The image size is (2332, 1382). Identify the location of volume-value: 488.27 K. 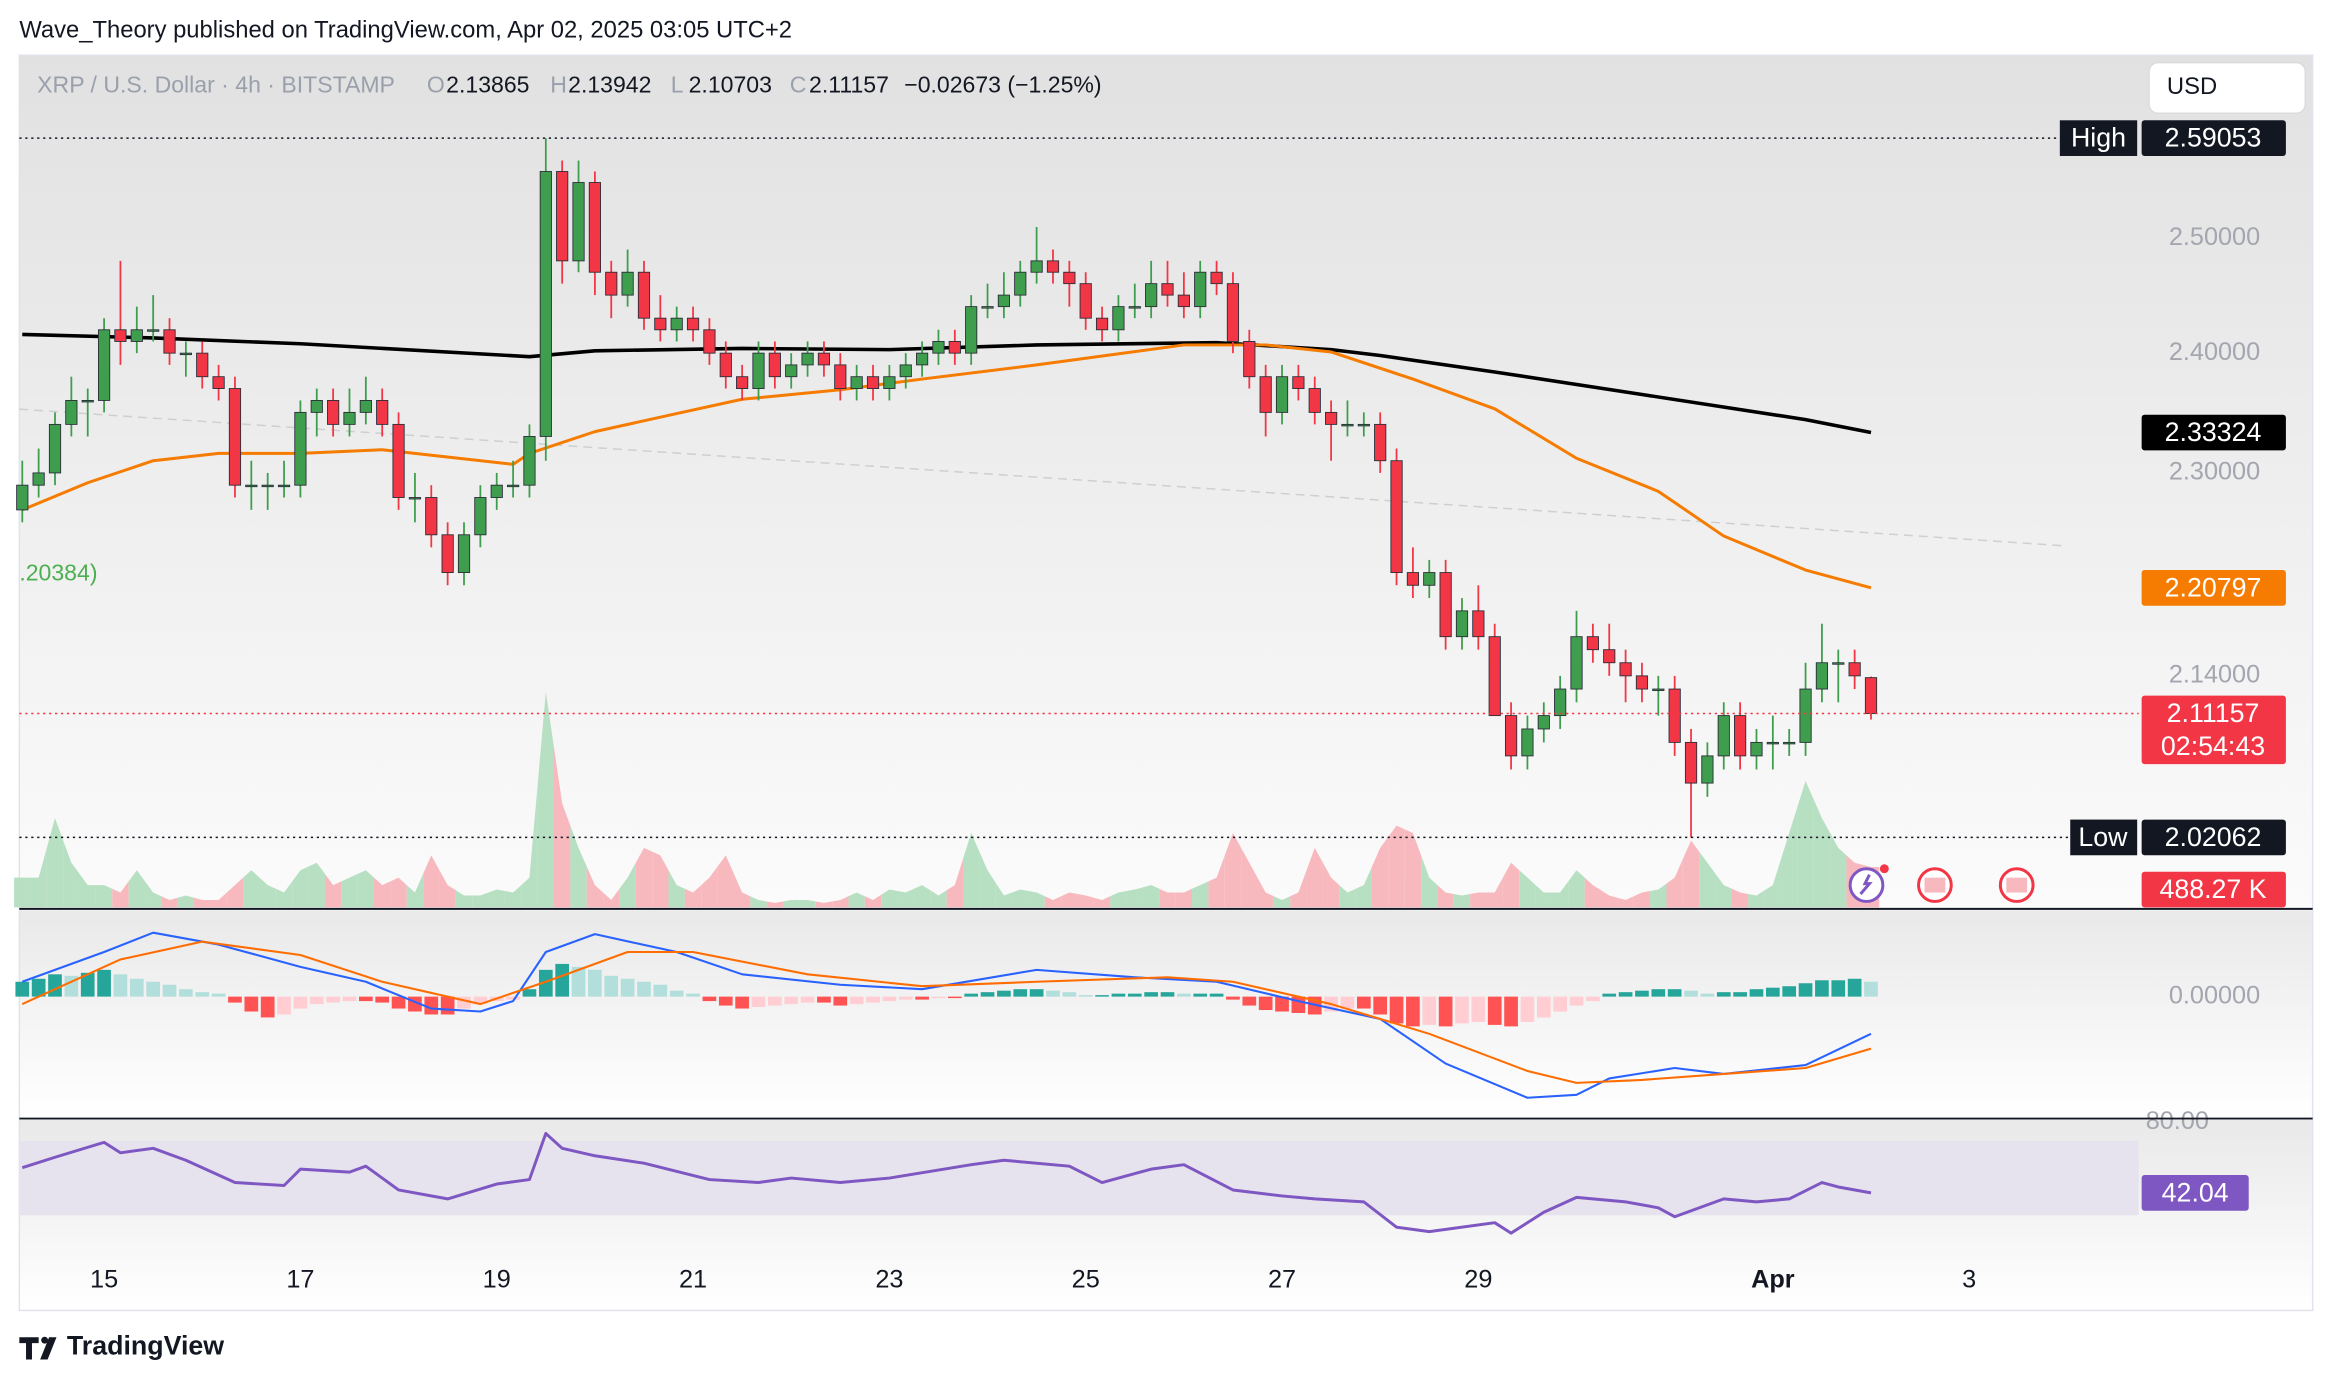
(2212, 889).